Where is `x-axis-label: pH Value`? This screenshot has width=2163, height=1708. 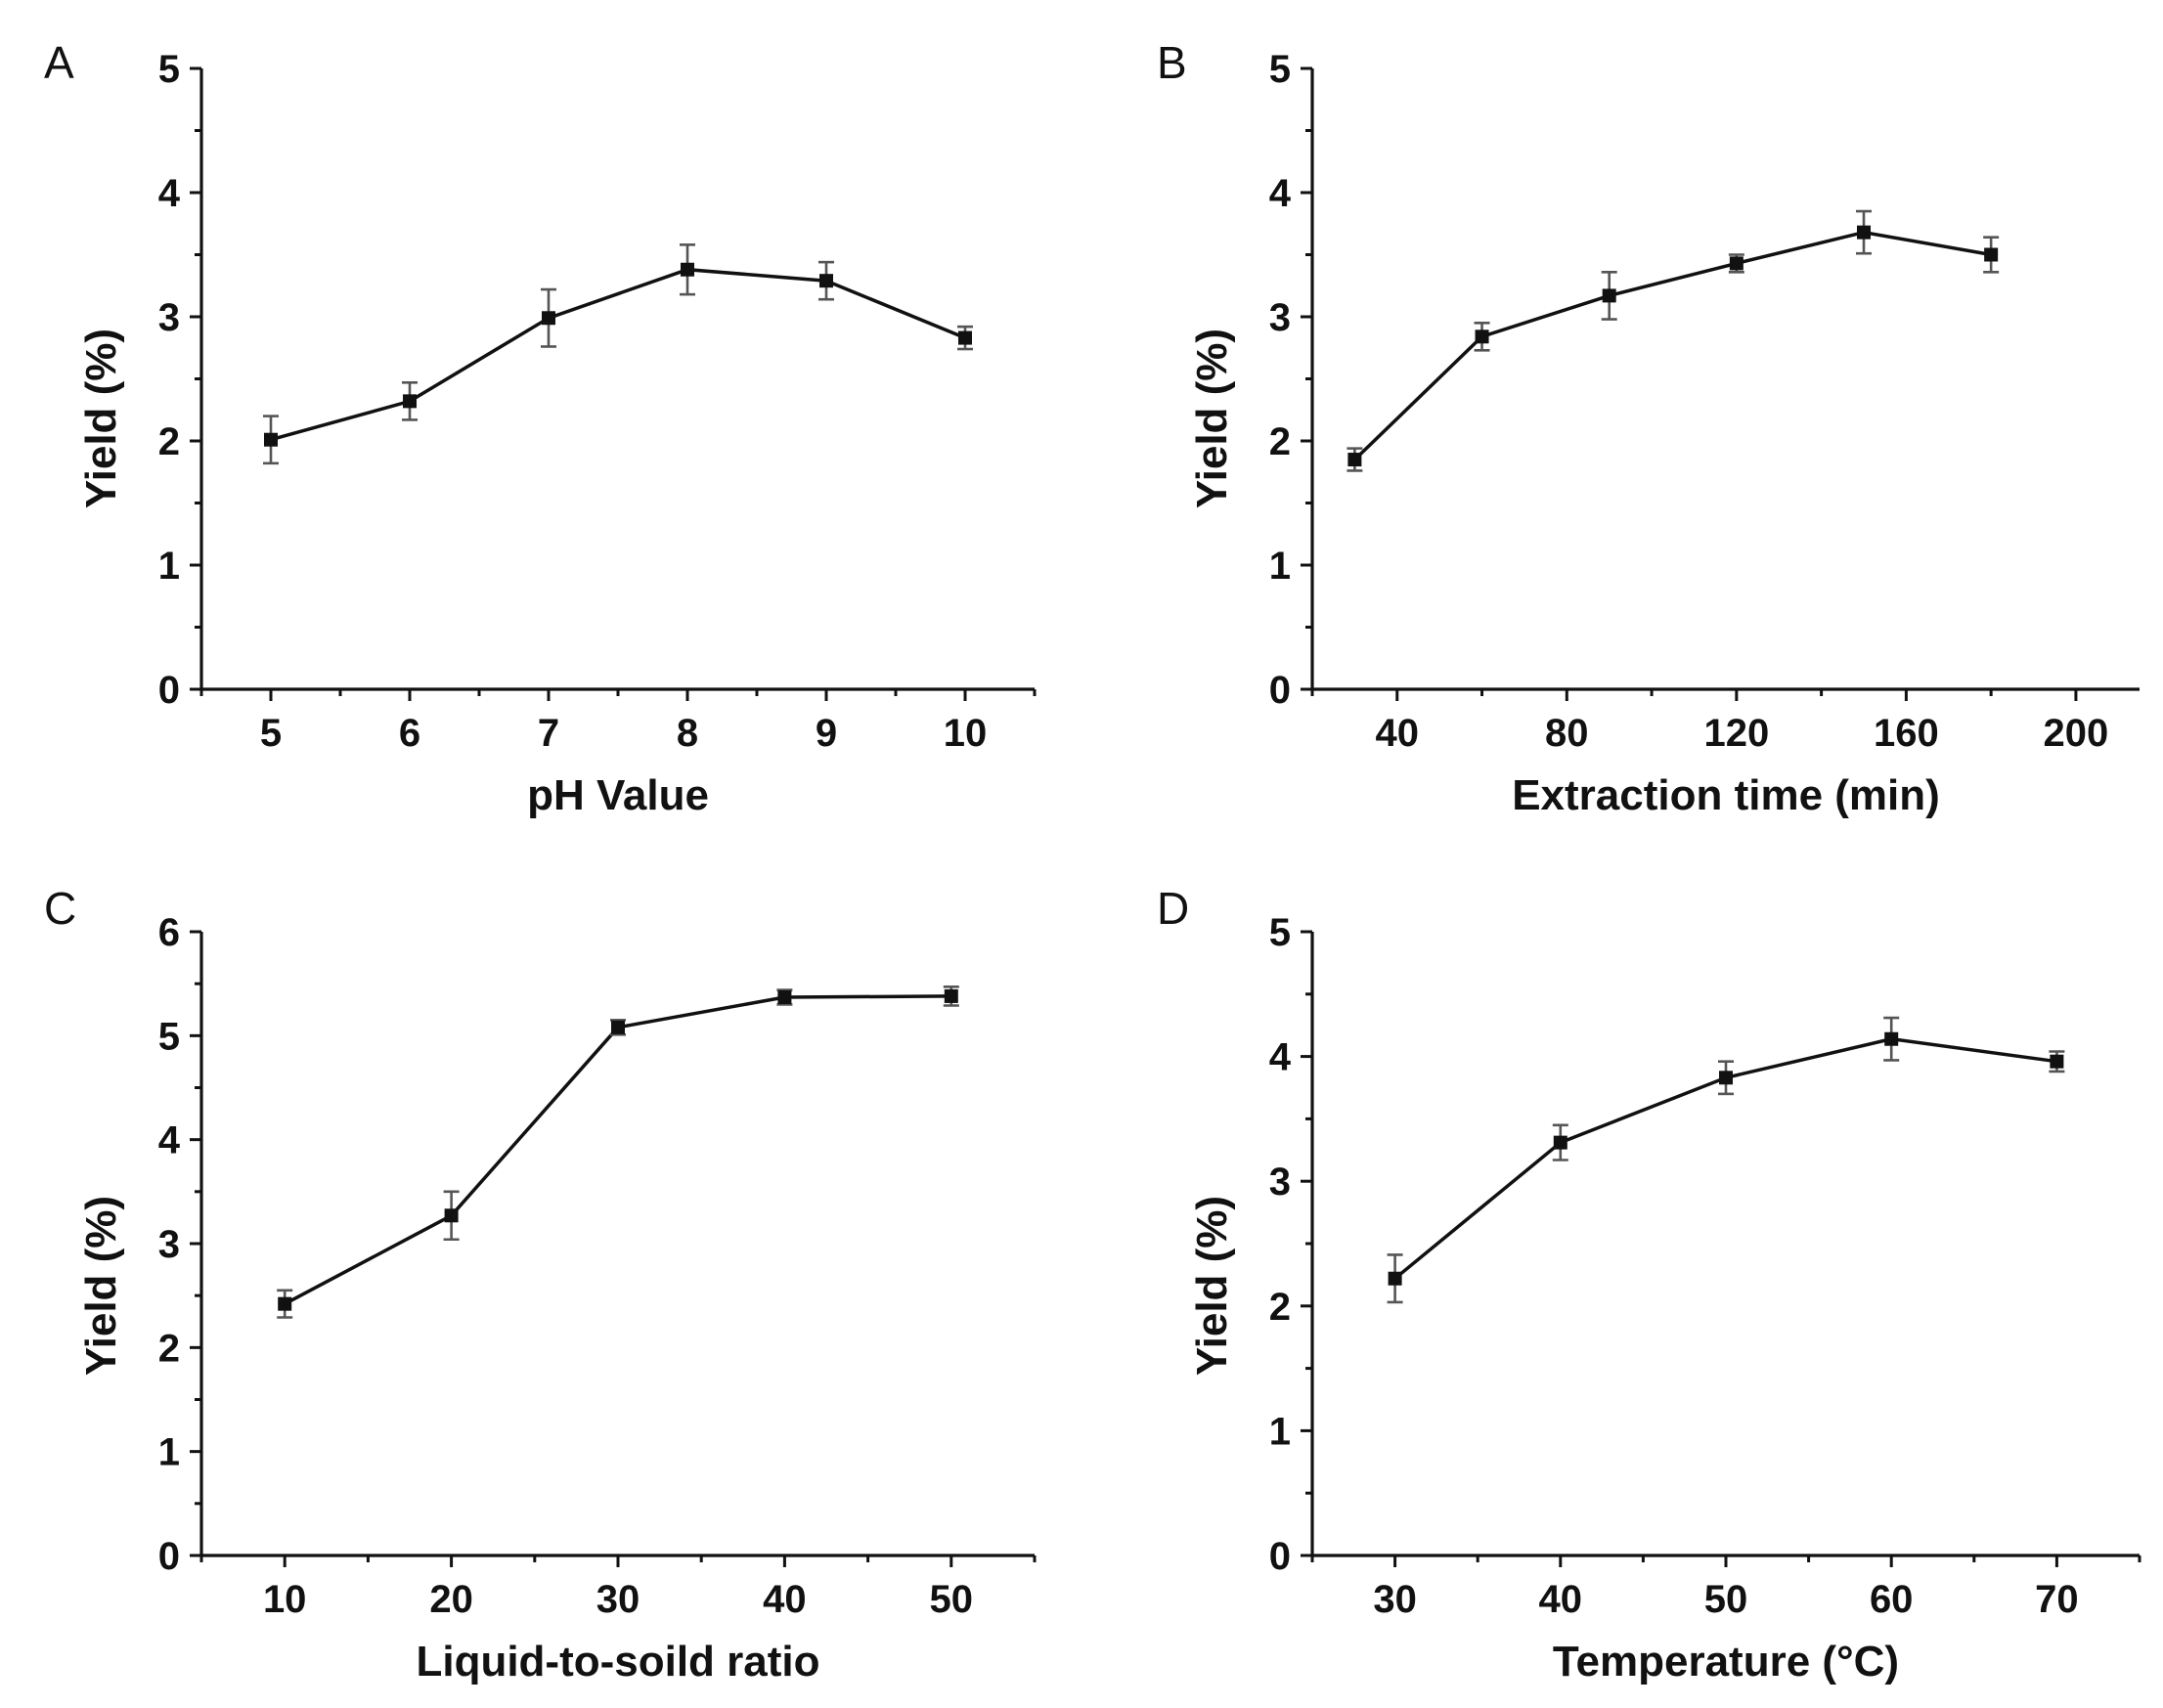
x-axis-label: pH Value is located at coordinates (618, 795).